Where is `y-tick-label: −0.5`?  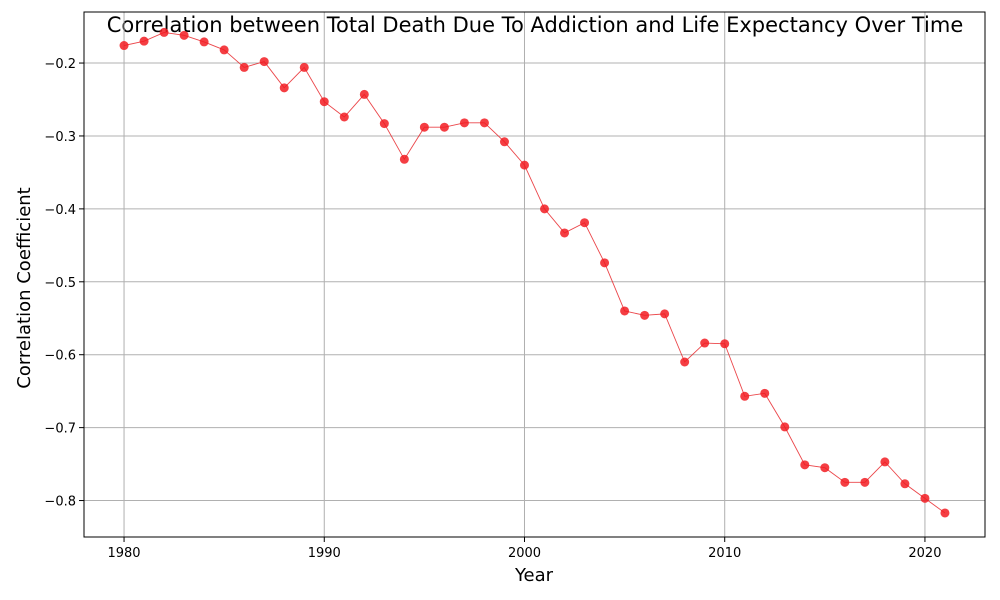
y-tick-label: −0.5 is located at coordinates (60, 283).